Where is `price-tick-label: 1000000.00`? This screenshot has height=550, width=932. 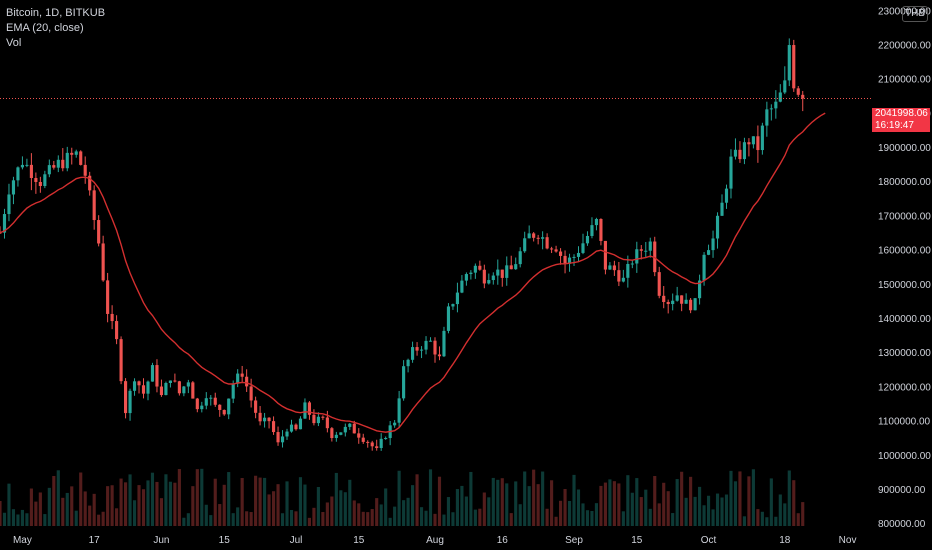
price-tick-label: 1000000.00 is located at coordinates (904, 456).